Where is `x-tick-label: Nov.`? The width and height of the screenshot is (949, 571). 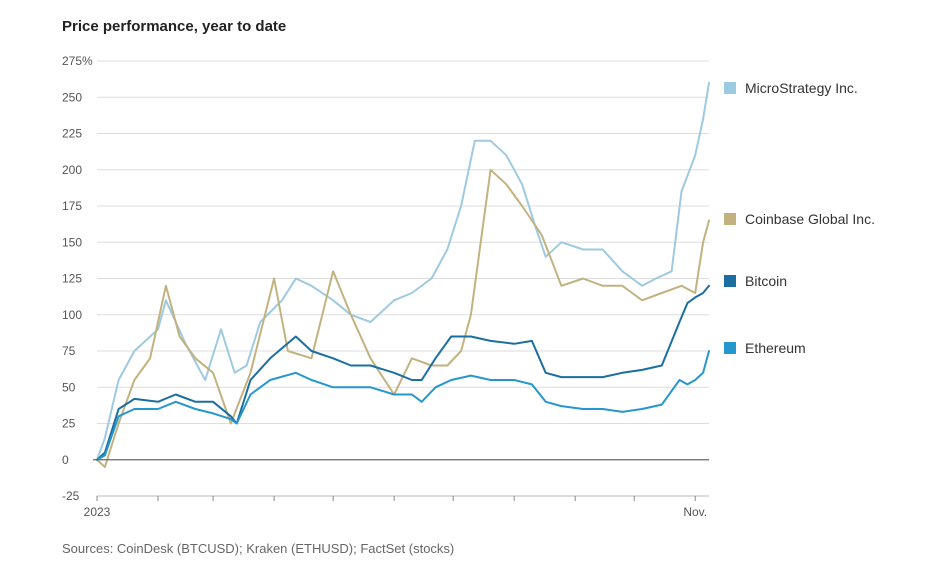
x-tick-label: Nov. is located at coordinates (695, 512).